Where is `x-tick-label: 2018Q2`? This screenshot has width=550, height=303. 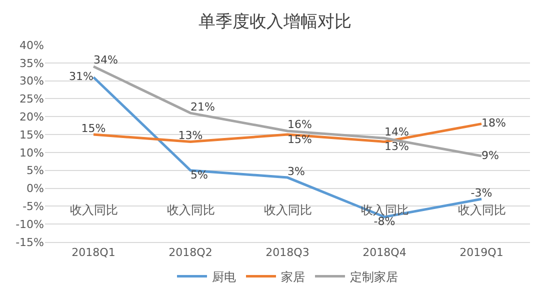 x-tick-label: 2018Q2 is located at coordinates (190, 253).